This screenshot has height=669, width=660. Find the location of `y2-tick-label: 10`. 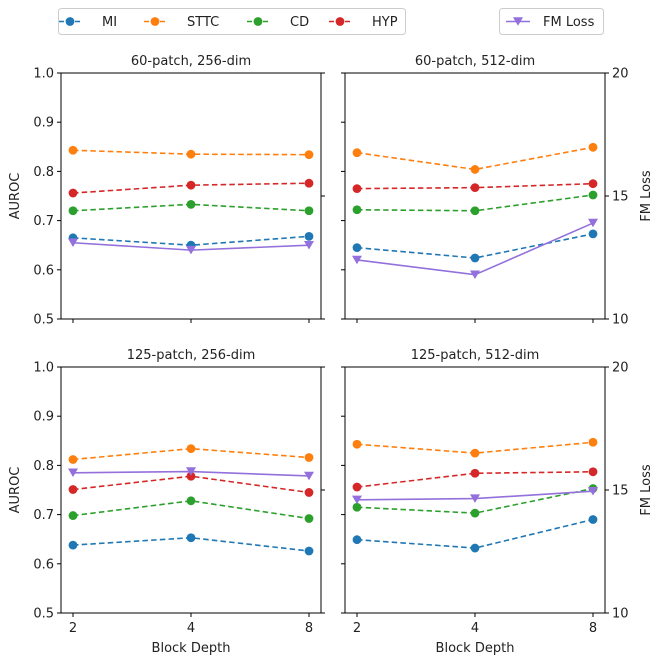

y2-tick-label: 10 is located at coordinates (620, 320).